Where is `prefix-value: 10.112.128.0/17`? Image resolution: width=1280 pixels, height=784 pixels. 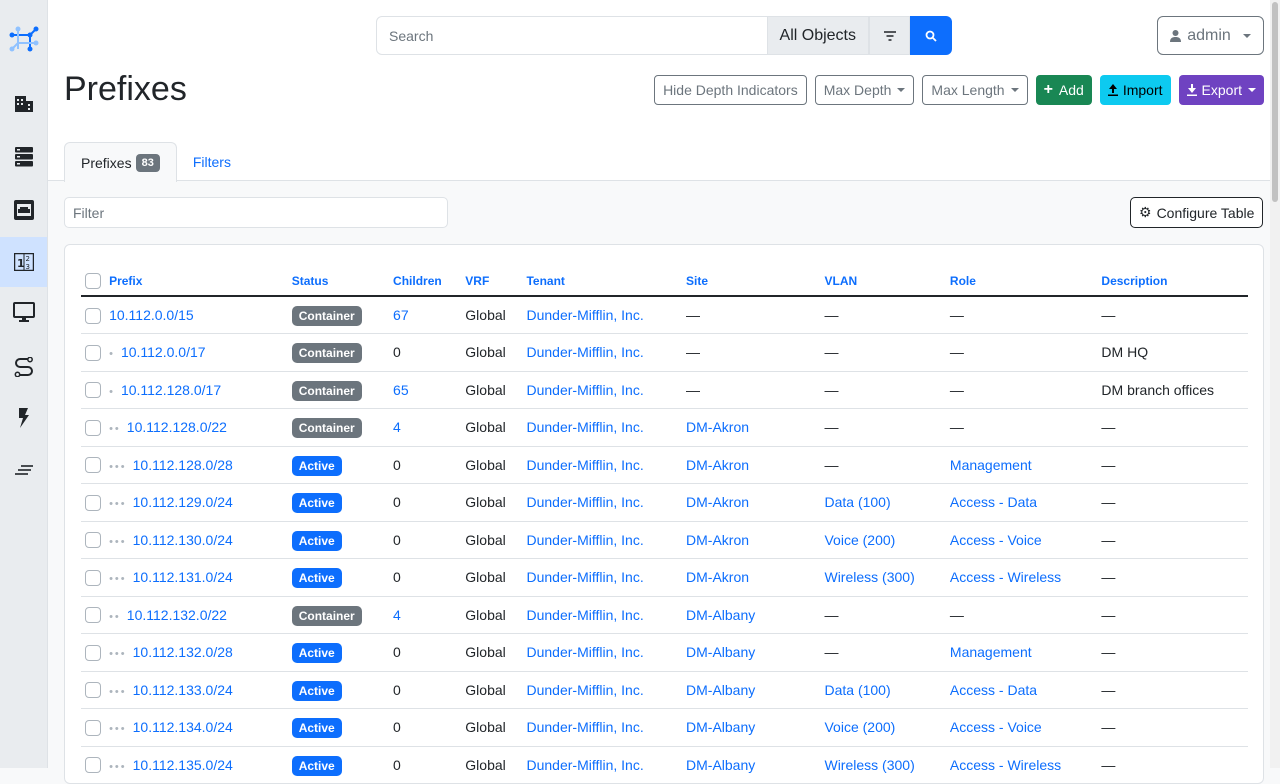 prefix-value: 10.112.128.0/17 is located at coordinates (171, 389).